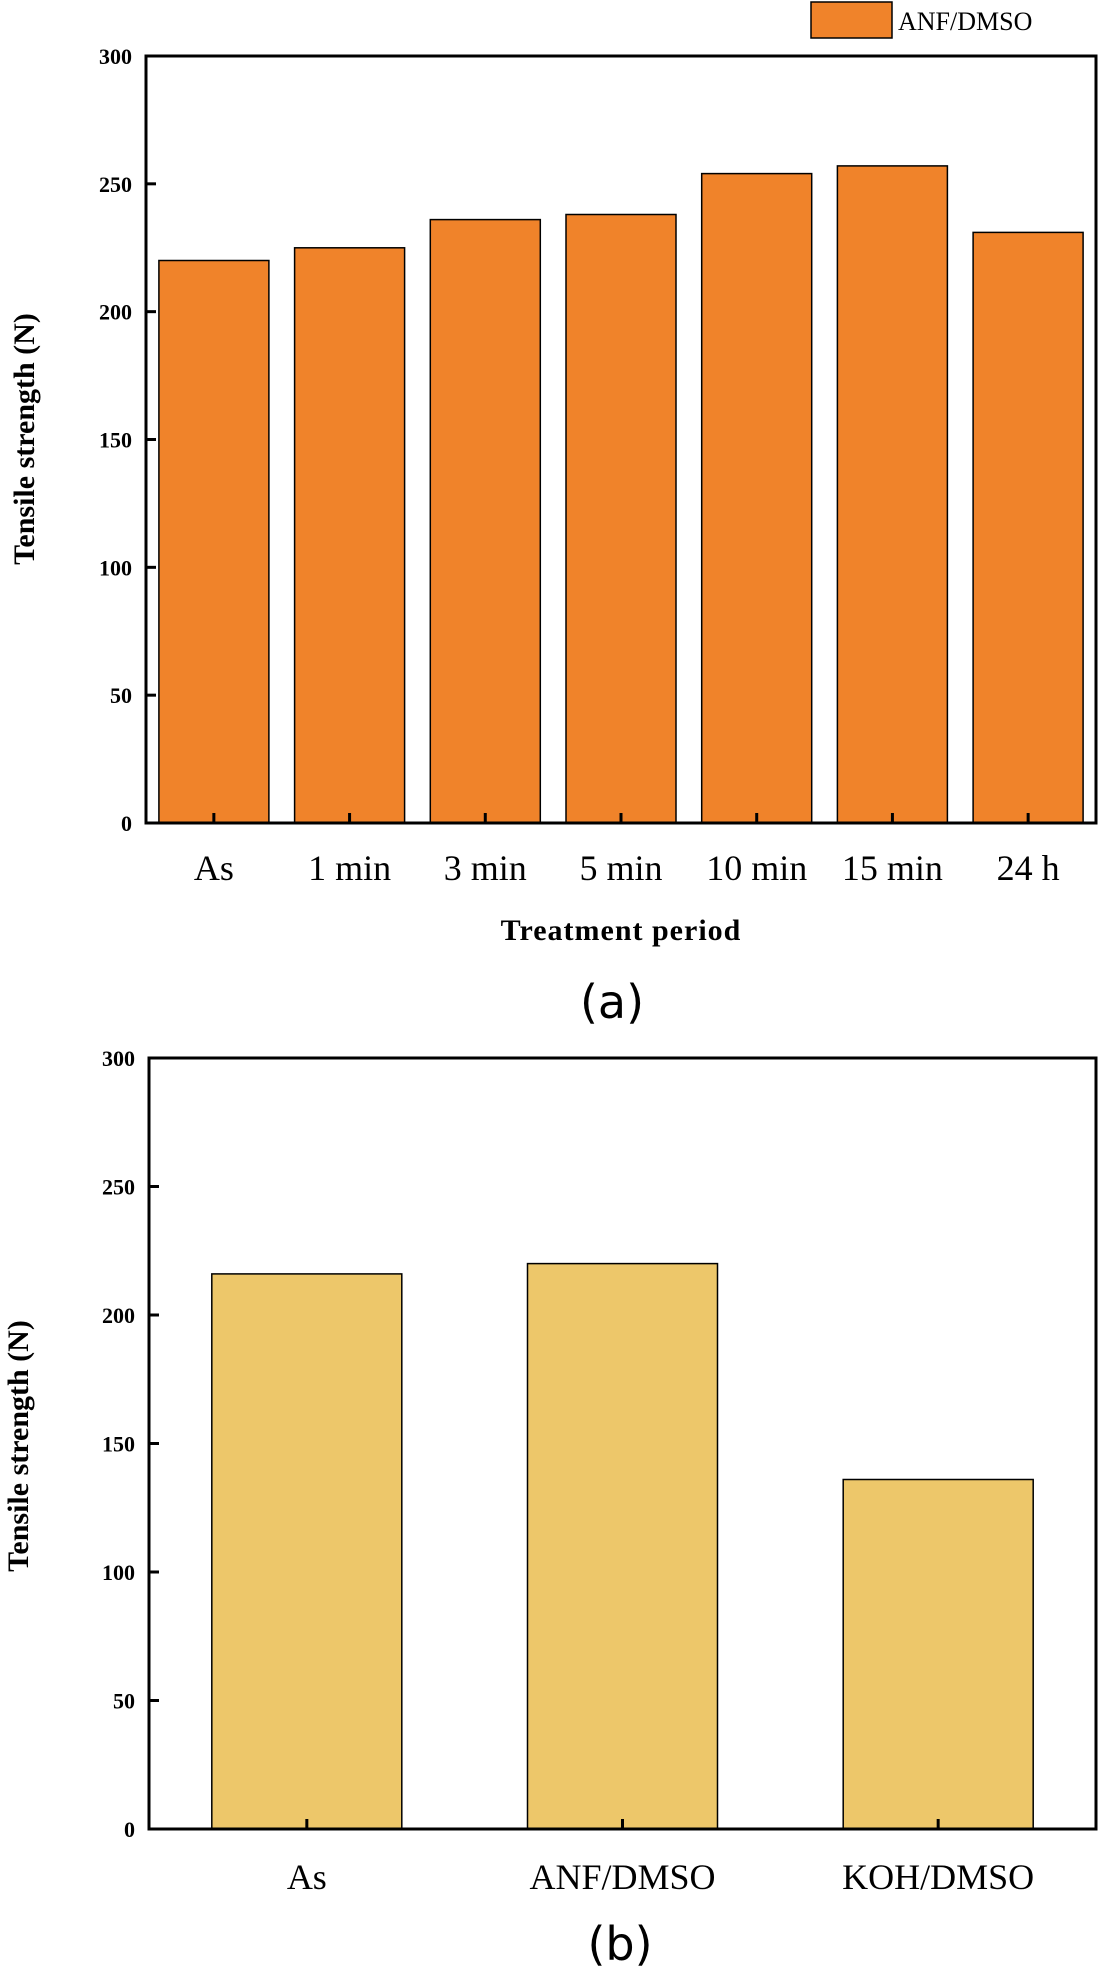 The height and width of the screenshot is (1969, 1111). What do you see at coordinates (851, 20) in the screenshot?
I see `legend-swatch` at bounding box center [851, 20].